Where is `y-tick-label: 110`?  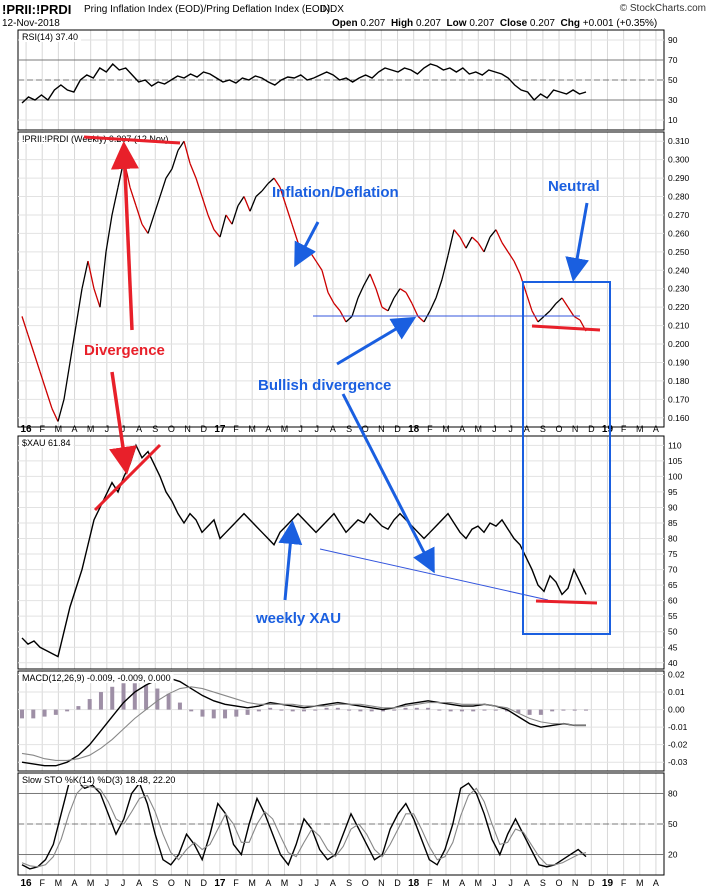 y-tick-label: 110 is located at coordinates (675, 445).